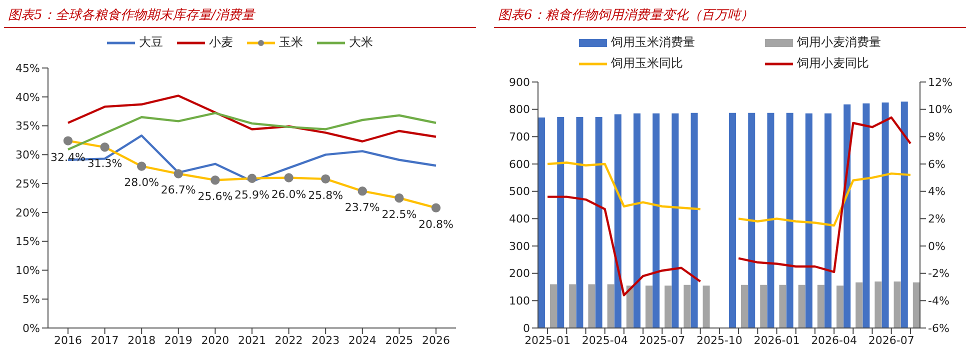  Describe the element at coordinates (939, 273) in the screenshot. I see `y2-tick-label: -2%` at that location.